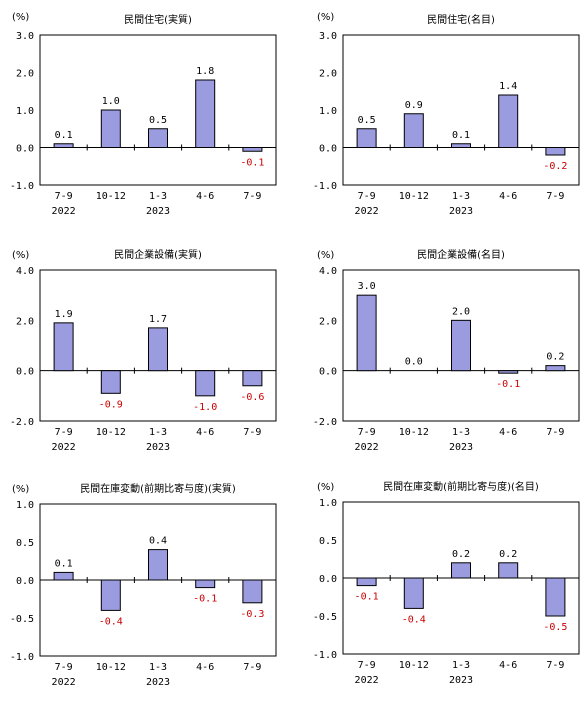 This screenshot has height=714, width=587. Describe the element at coordinates (414, 105) in the screenshot. I see `value-label: 0.9` at that location.